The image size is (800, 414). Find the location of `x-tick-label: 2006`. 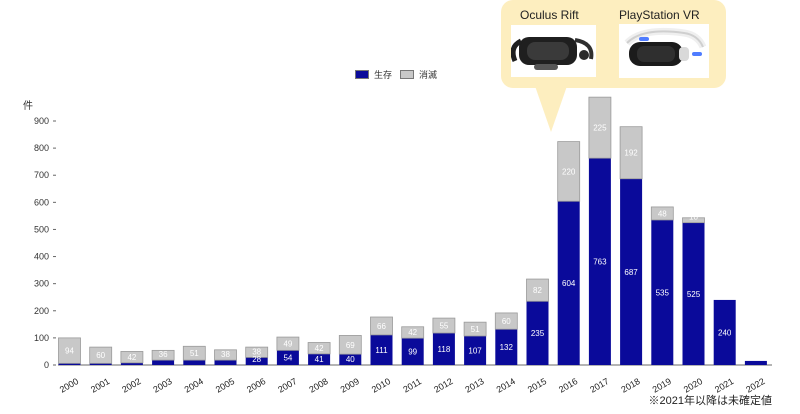

x-tick-label: 2006 is located at coordinates (256, 385).